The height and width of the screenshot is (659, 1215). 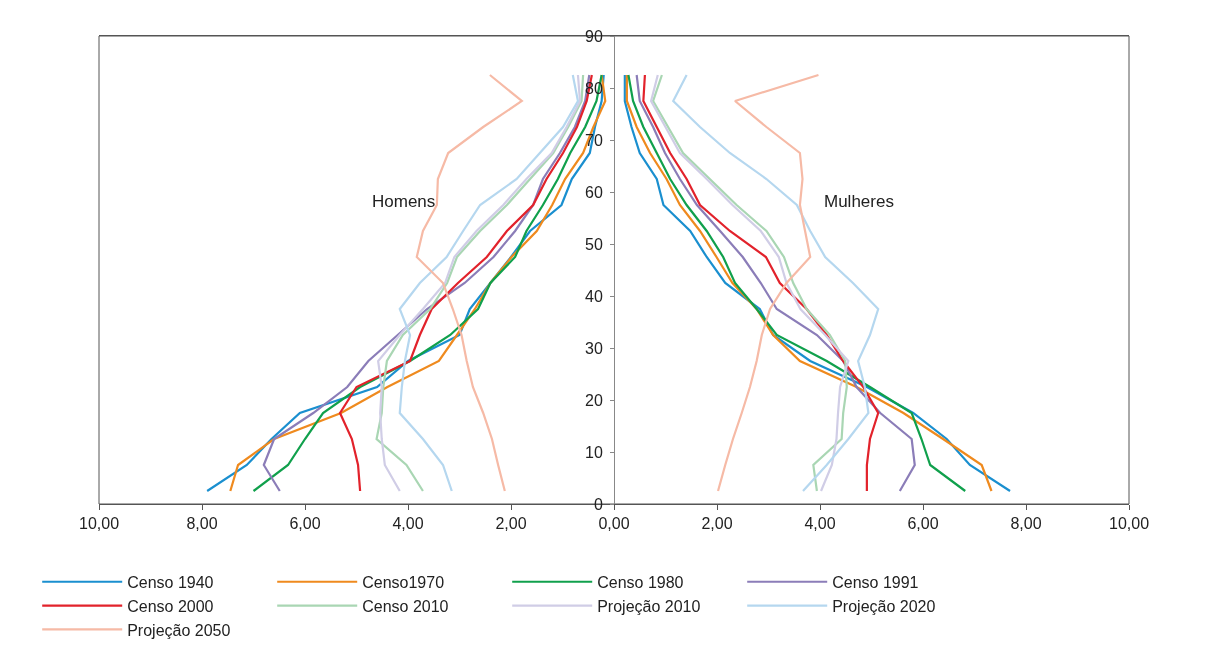 What do you see at coordinates (405, 606) in the screenshot?
I see `legend-label: Censo 2010` at bounding box center [405, 606].